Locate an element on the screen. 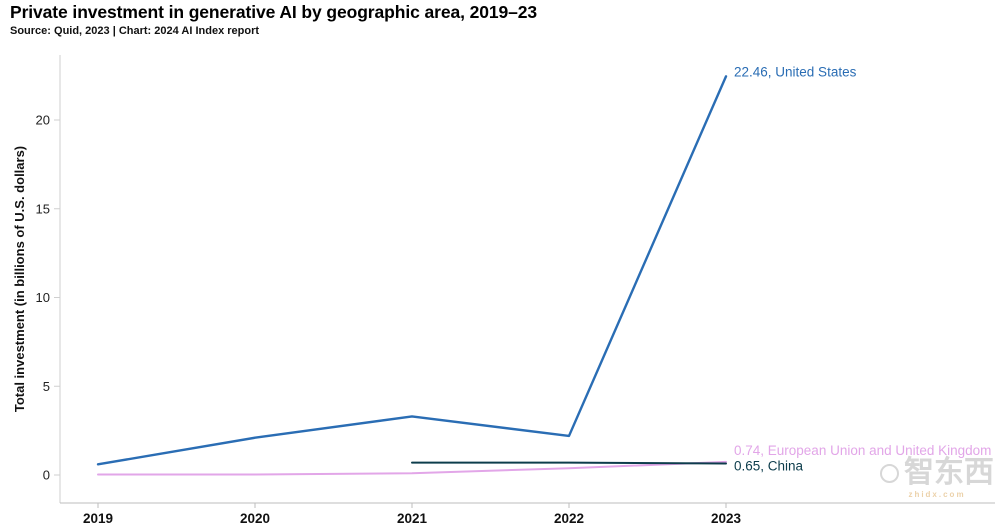  watermark-main: 智东西 is located at coordinates (937, 473).